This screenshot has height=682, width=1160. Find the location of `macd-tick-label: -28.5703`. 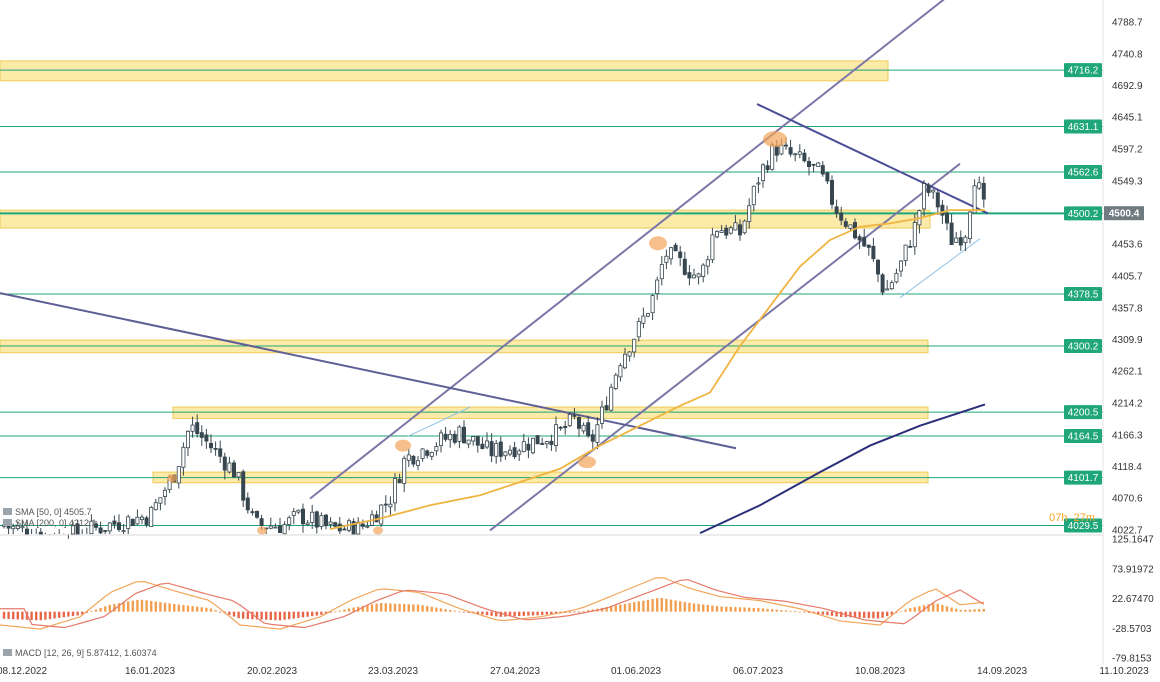

macd-tick-label: -28.5703 is located at coordinates (1132, 629).